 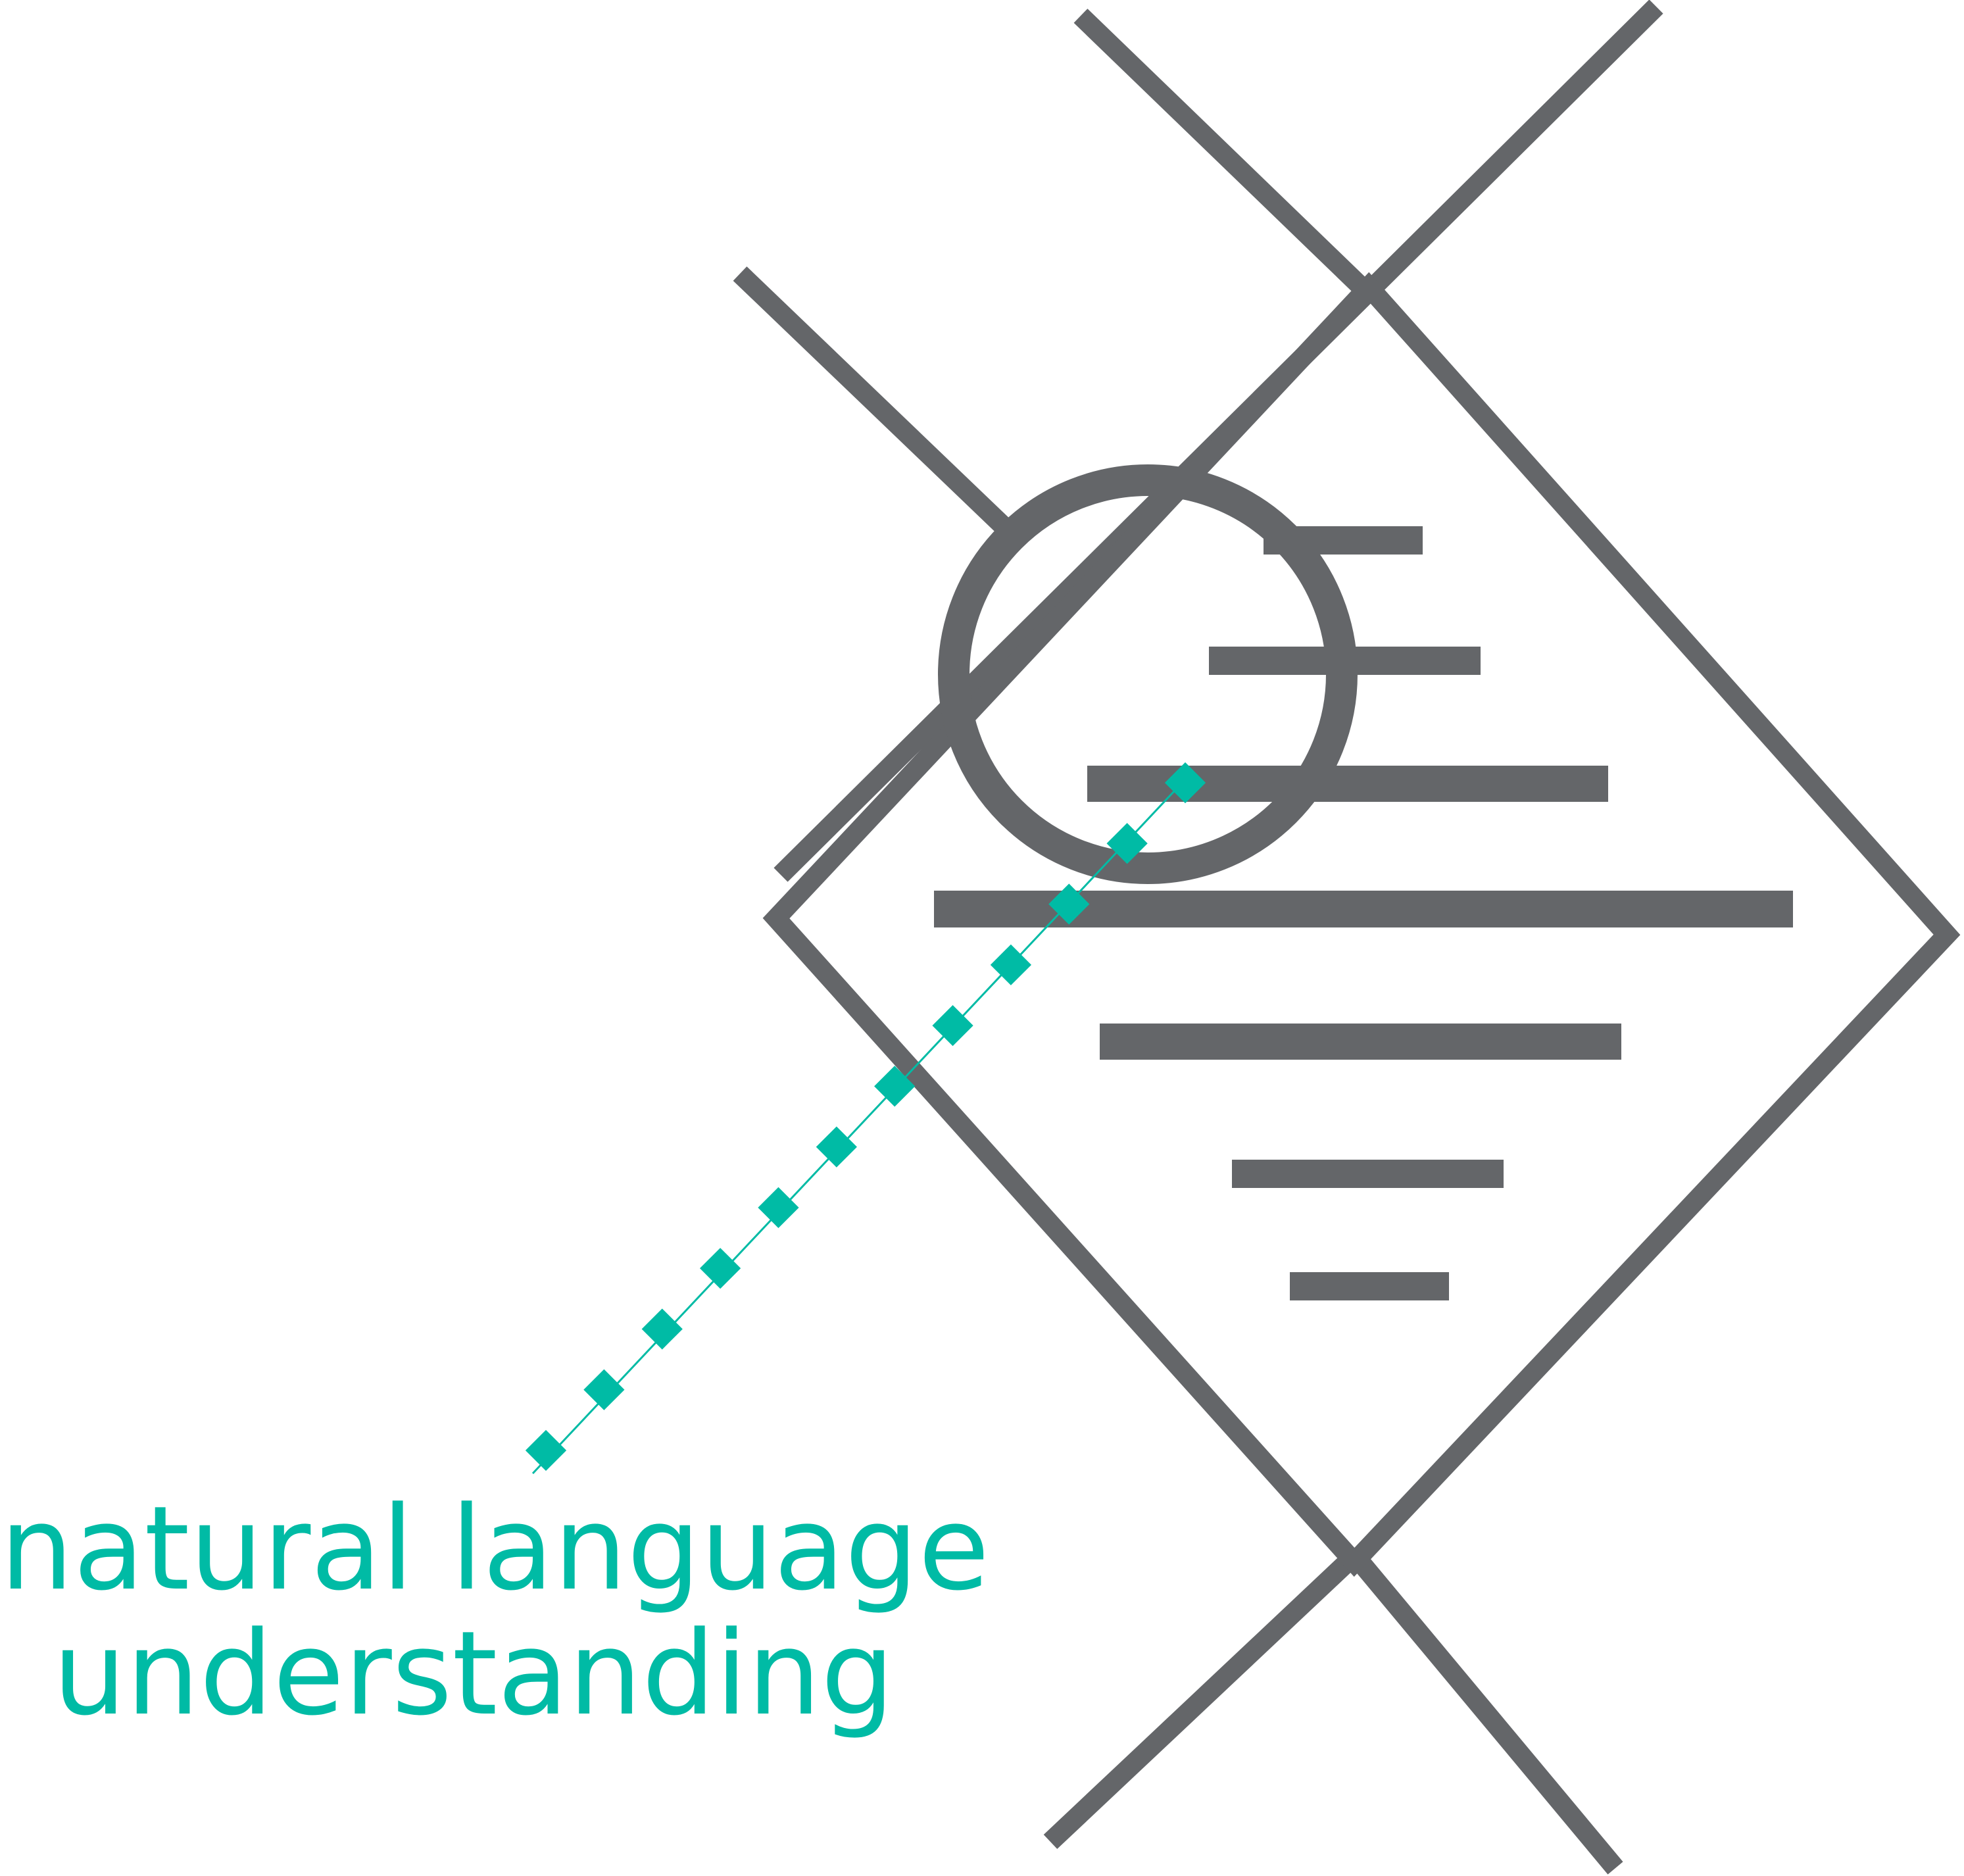 What do you see at coordinates (1225, 156) in the screenshot?
I see `top-left-diagonal-line` at bounding box center [1225, 156].